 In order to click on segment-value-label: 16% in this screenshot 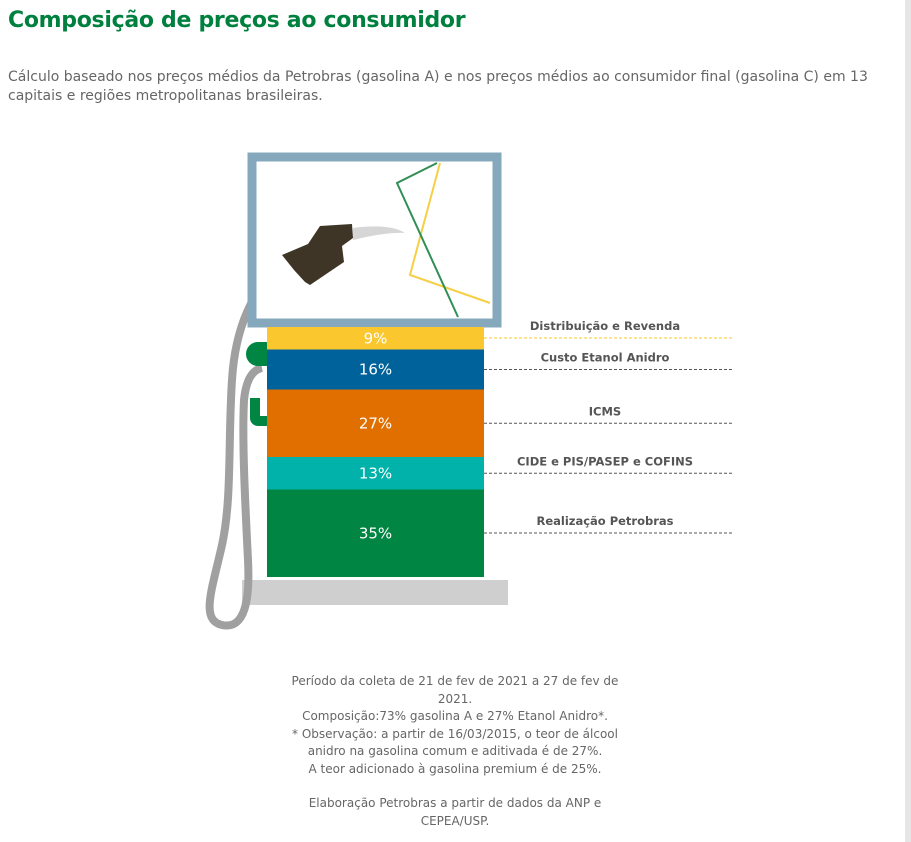, I will do `click(375, 370)`.